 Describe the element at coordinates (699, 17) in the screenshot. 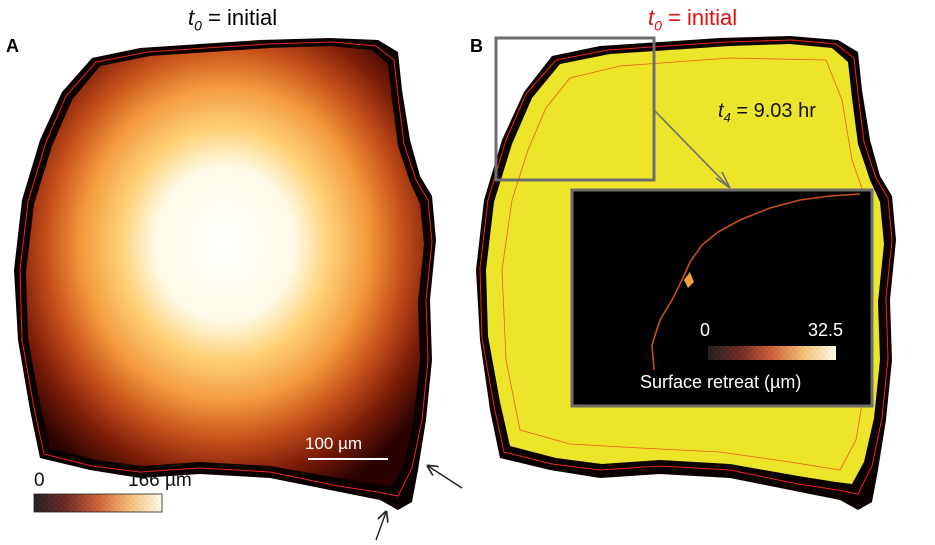

I see `panel-b-title-rest: = initial` at that location.